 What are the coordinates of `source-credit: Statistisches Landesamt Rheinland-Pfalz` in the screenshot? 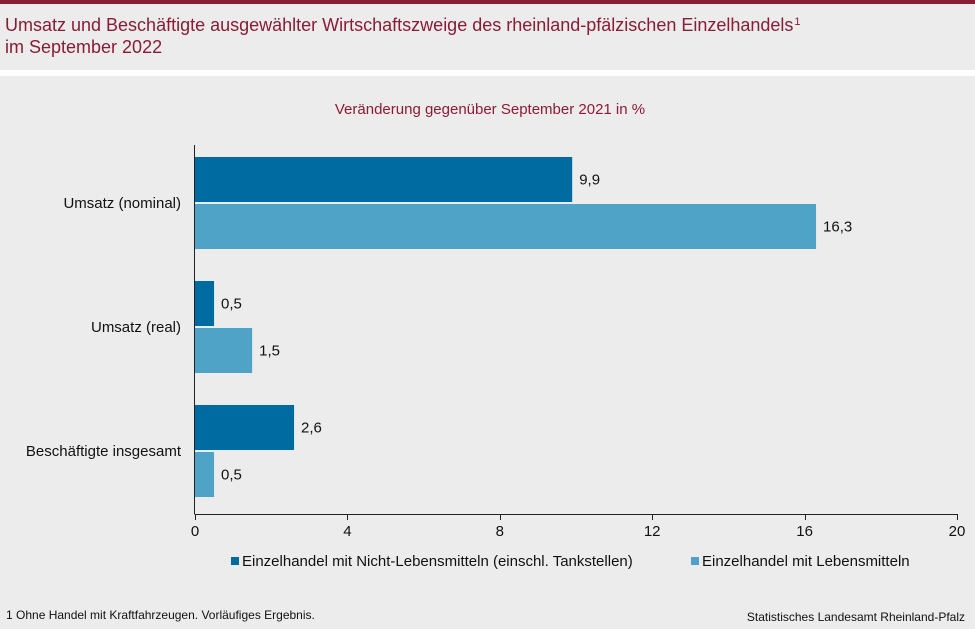 It's located at (855, 617).